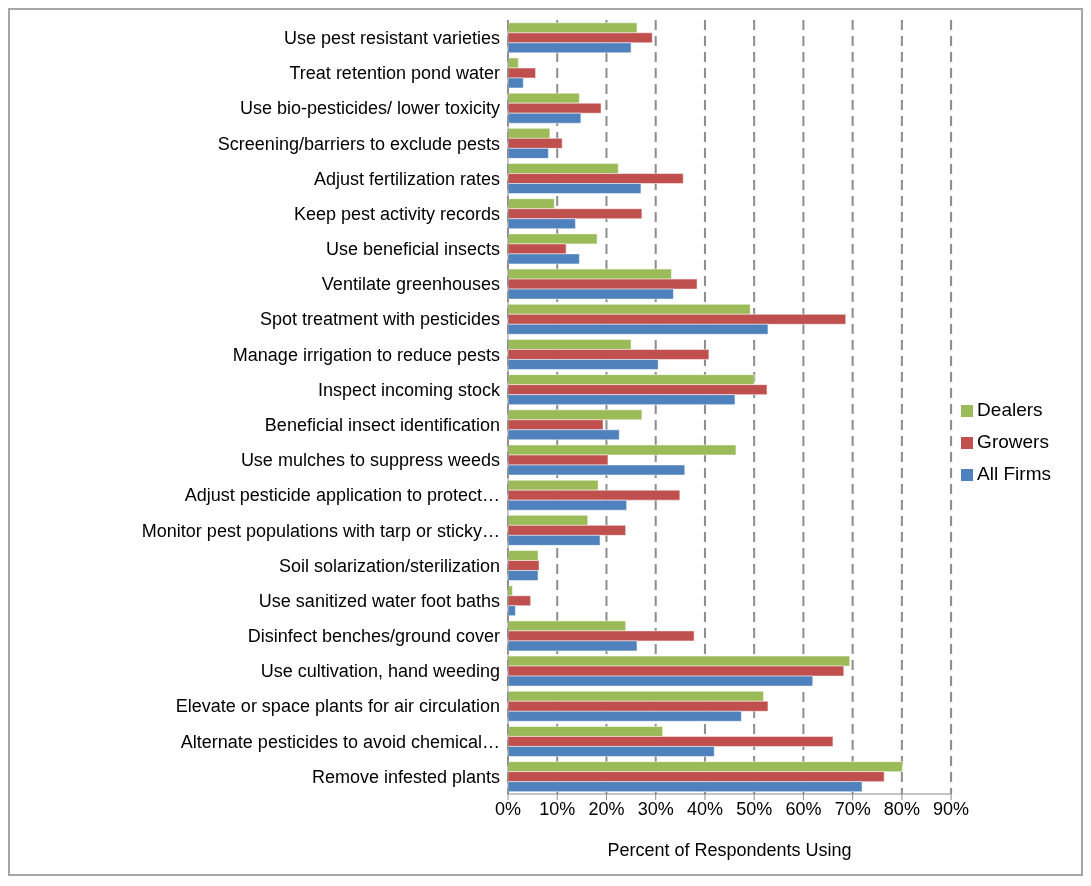  Describe the element at coordinates (369, 108) in the screenshot. I see `y-tick-label: Use bio-pesticides/ lower toxicity` at that location.